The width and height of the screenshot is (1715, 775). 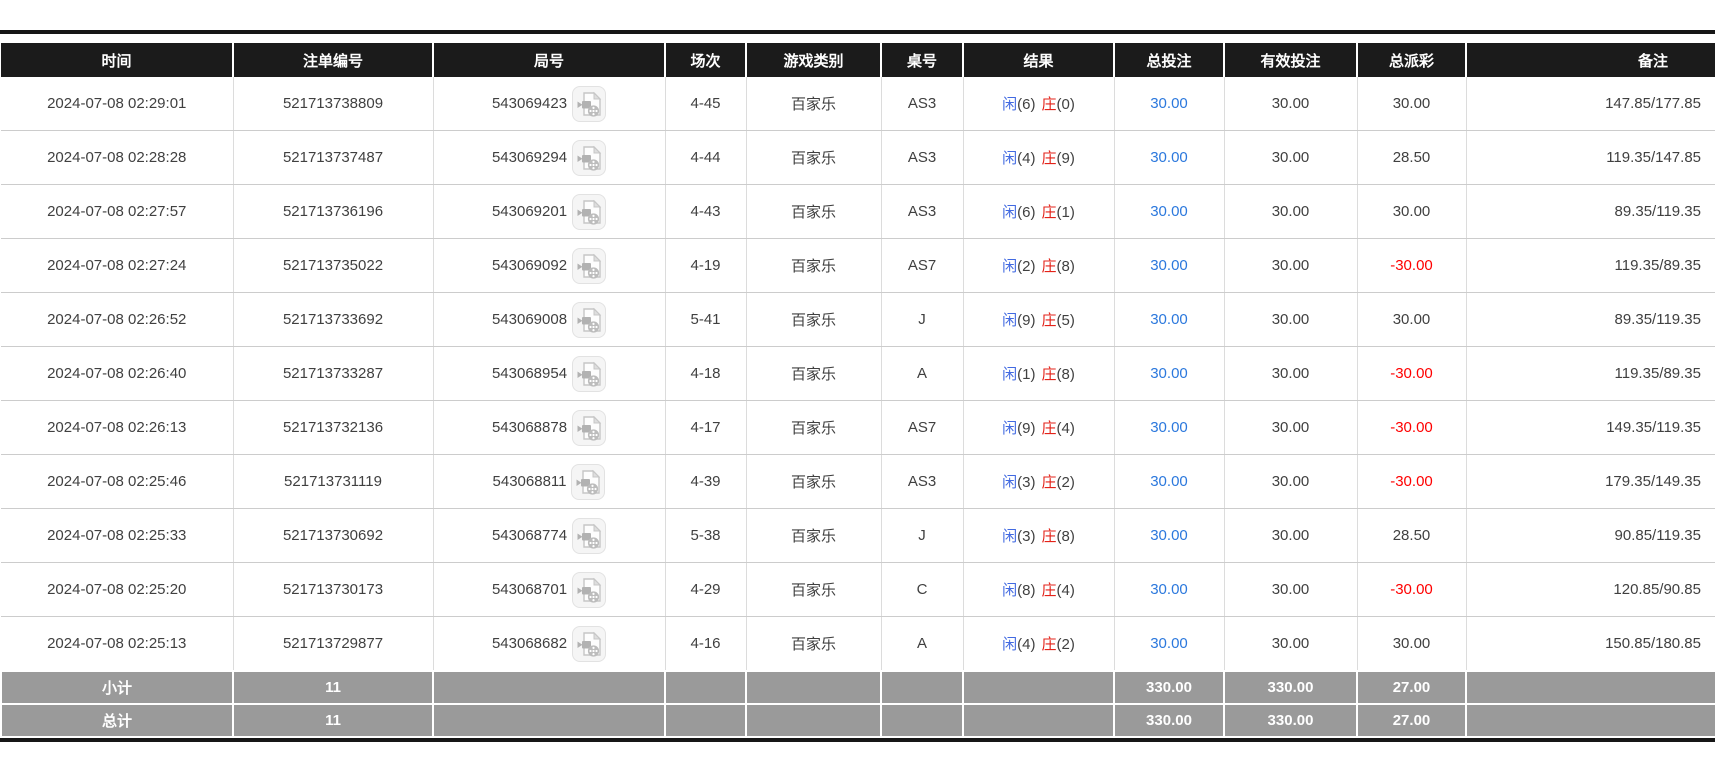 What do you see at coordinates (1038, 535) in the screenshot?
I see `result-cell: 闲(3) 庄(8)` at bounding box center [1038, 535].